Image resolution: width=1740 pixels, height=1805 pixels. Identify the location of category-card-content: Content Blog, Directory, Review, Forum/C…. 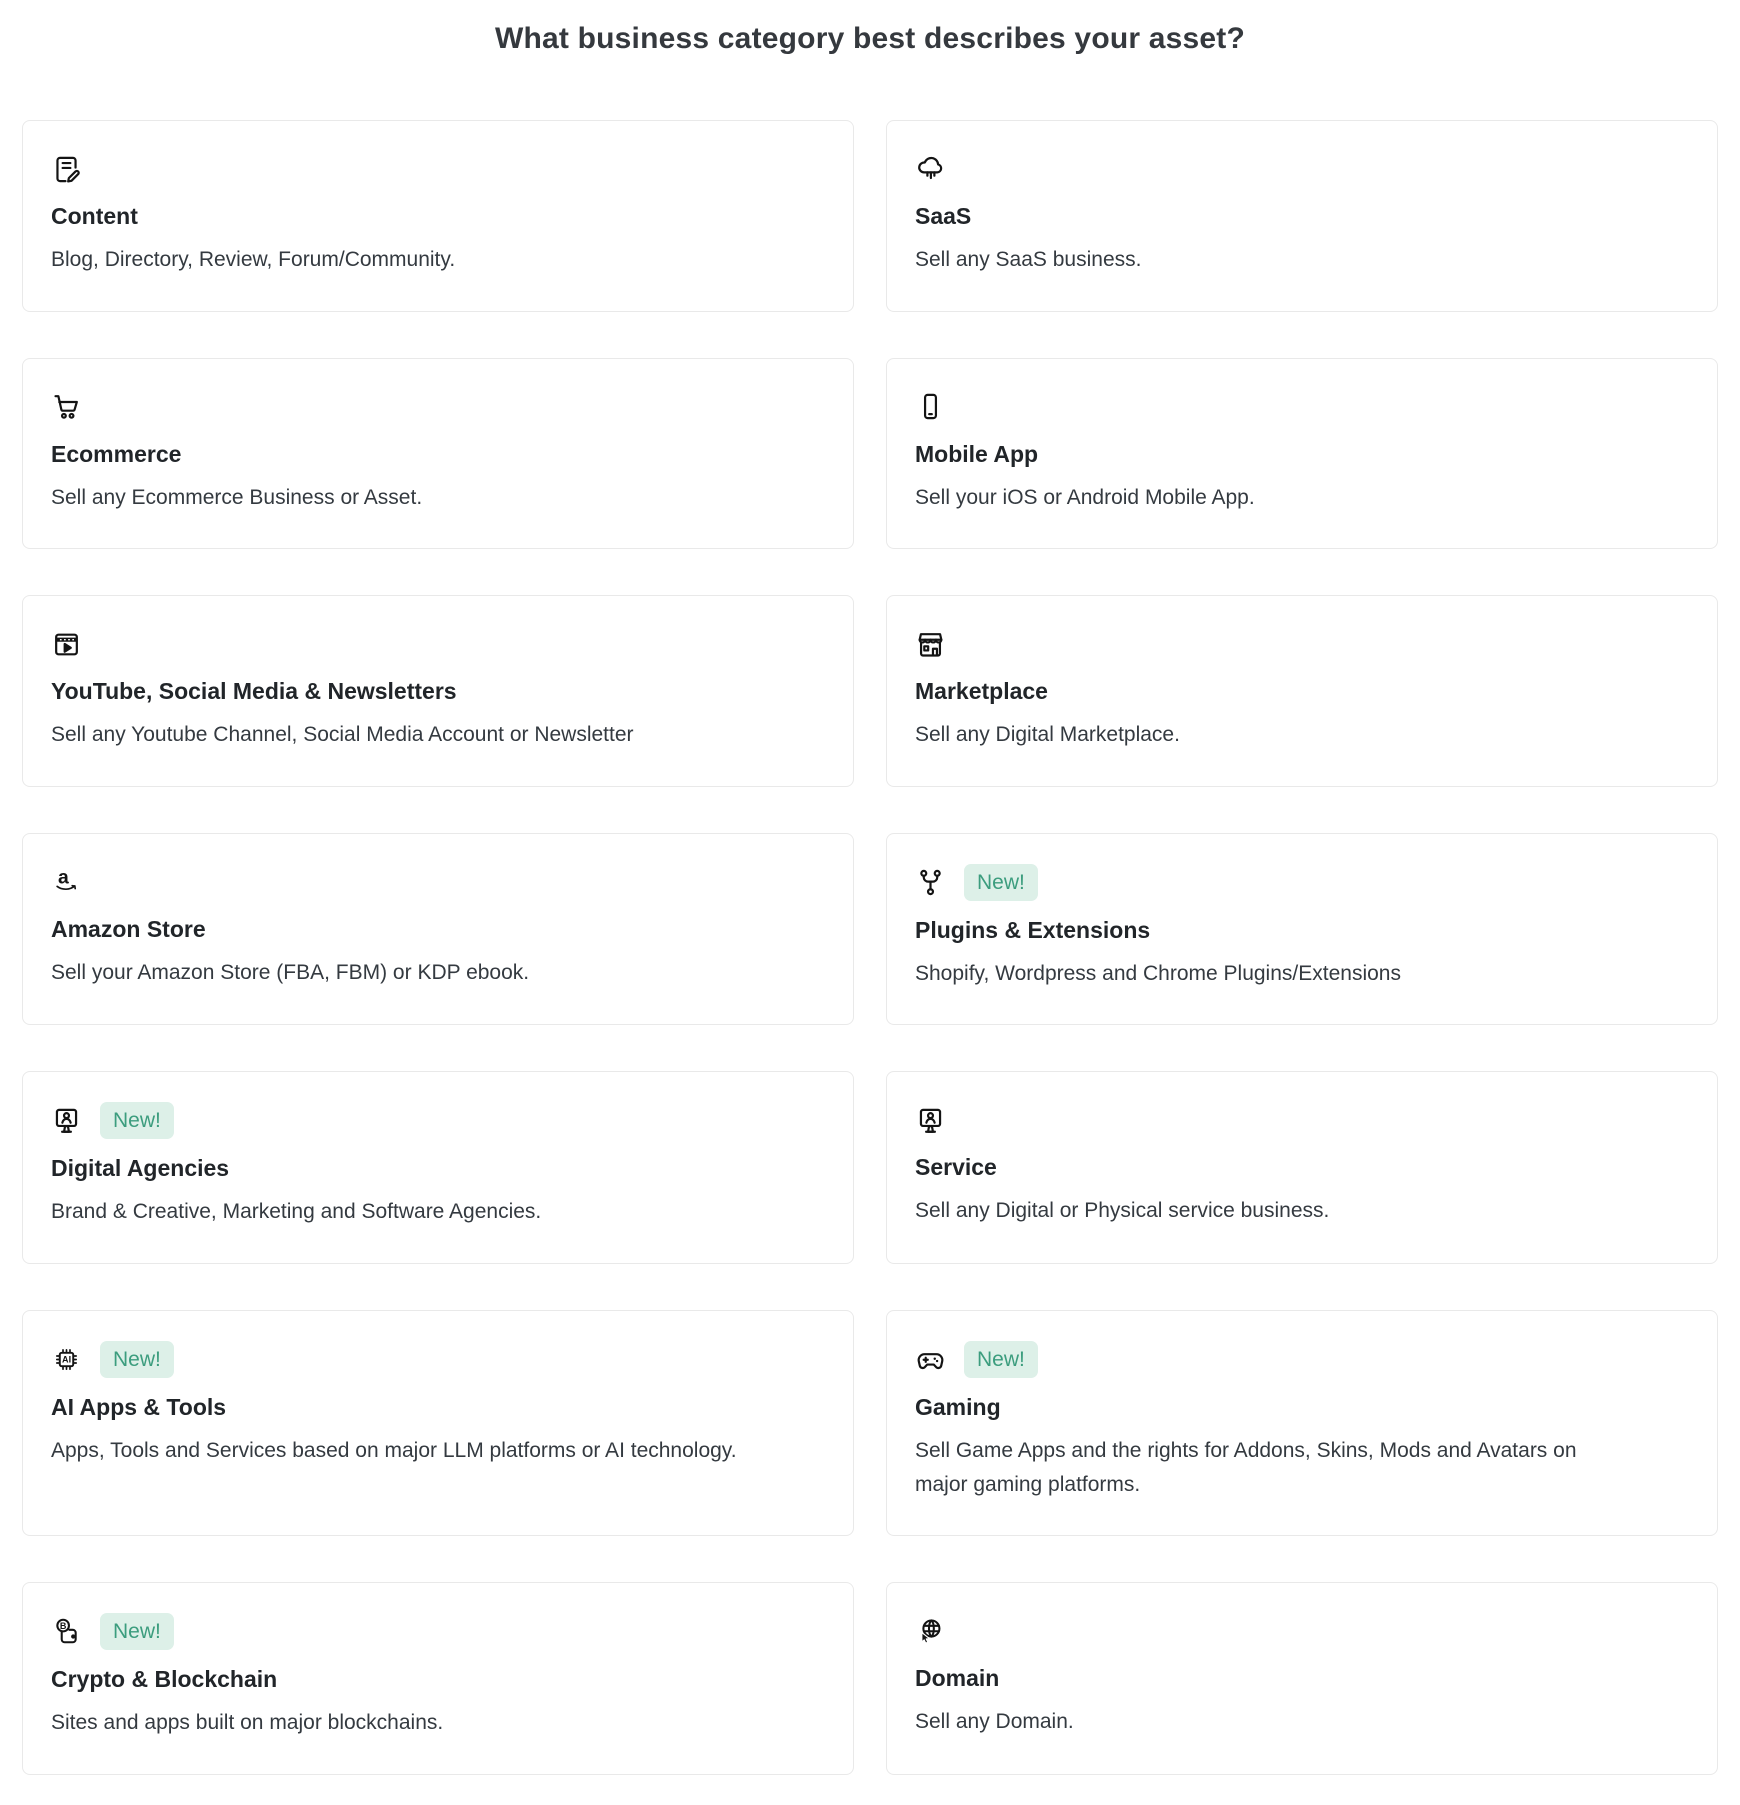
(438, 216).